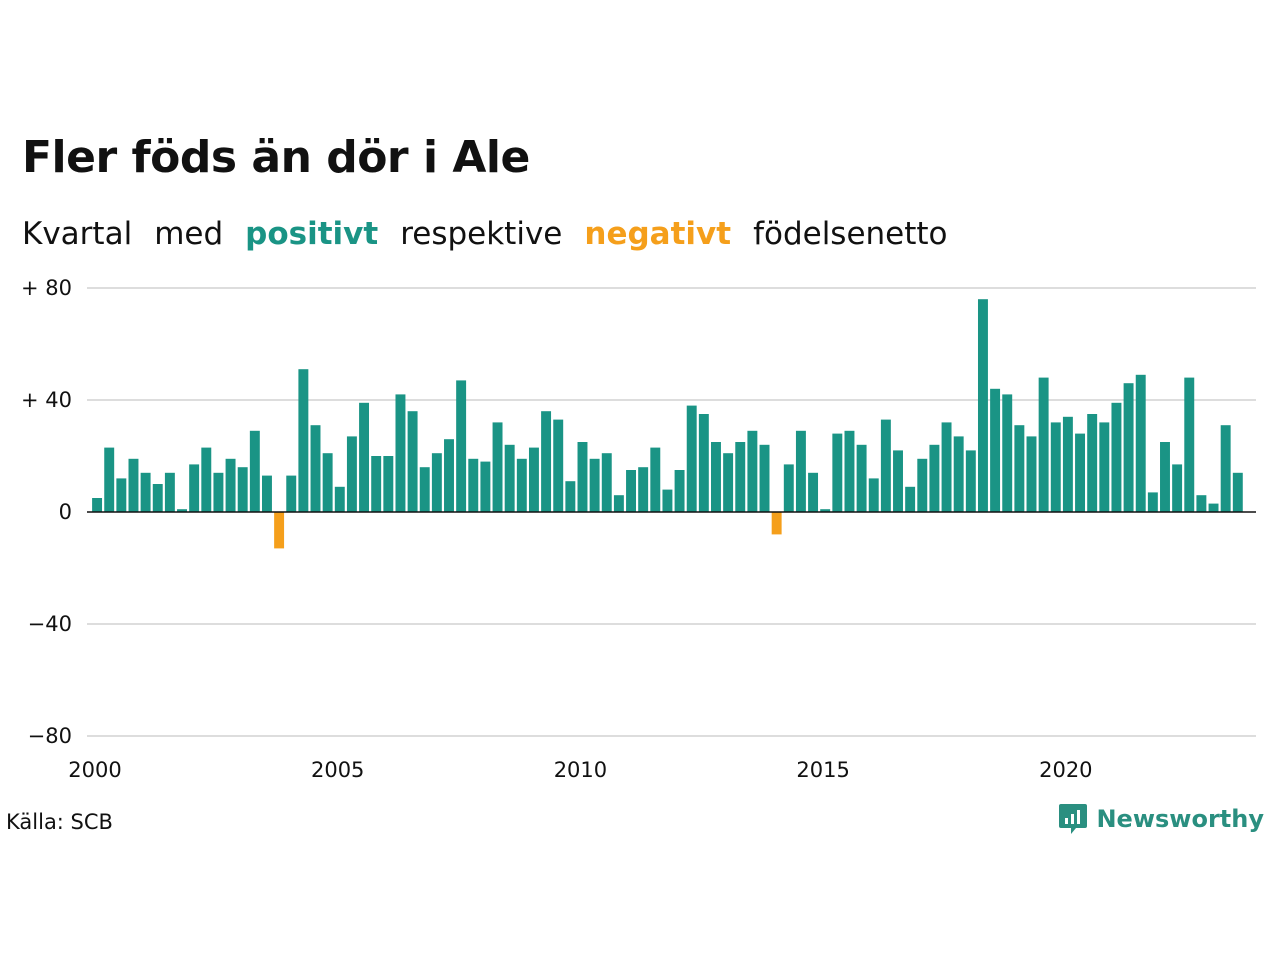  What do you see at coordinates (65, 512) in the screenshot?
I see `y-tick-label: 0` at bounding box center [65, 512].